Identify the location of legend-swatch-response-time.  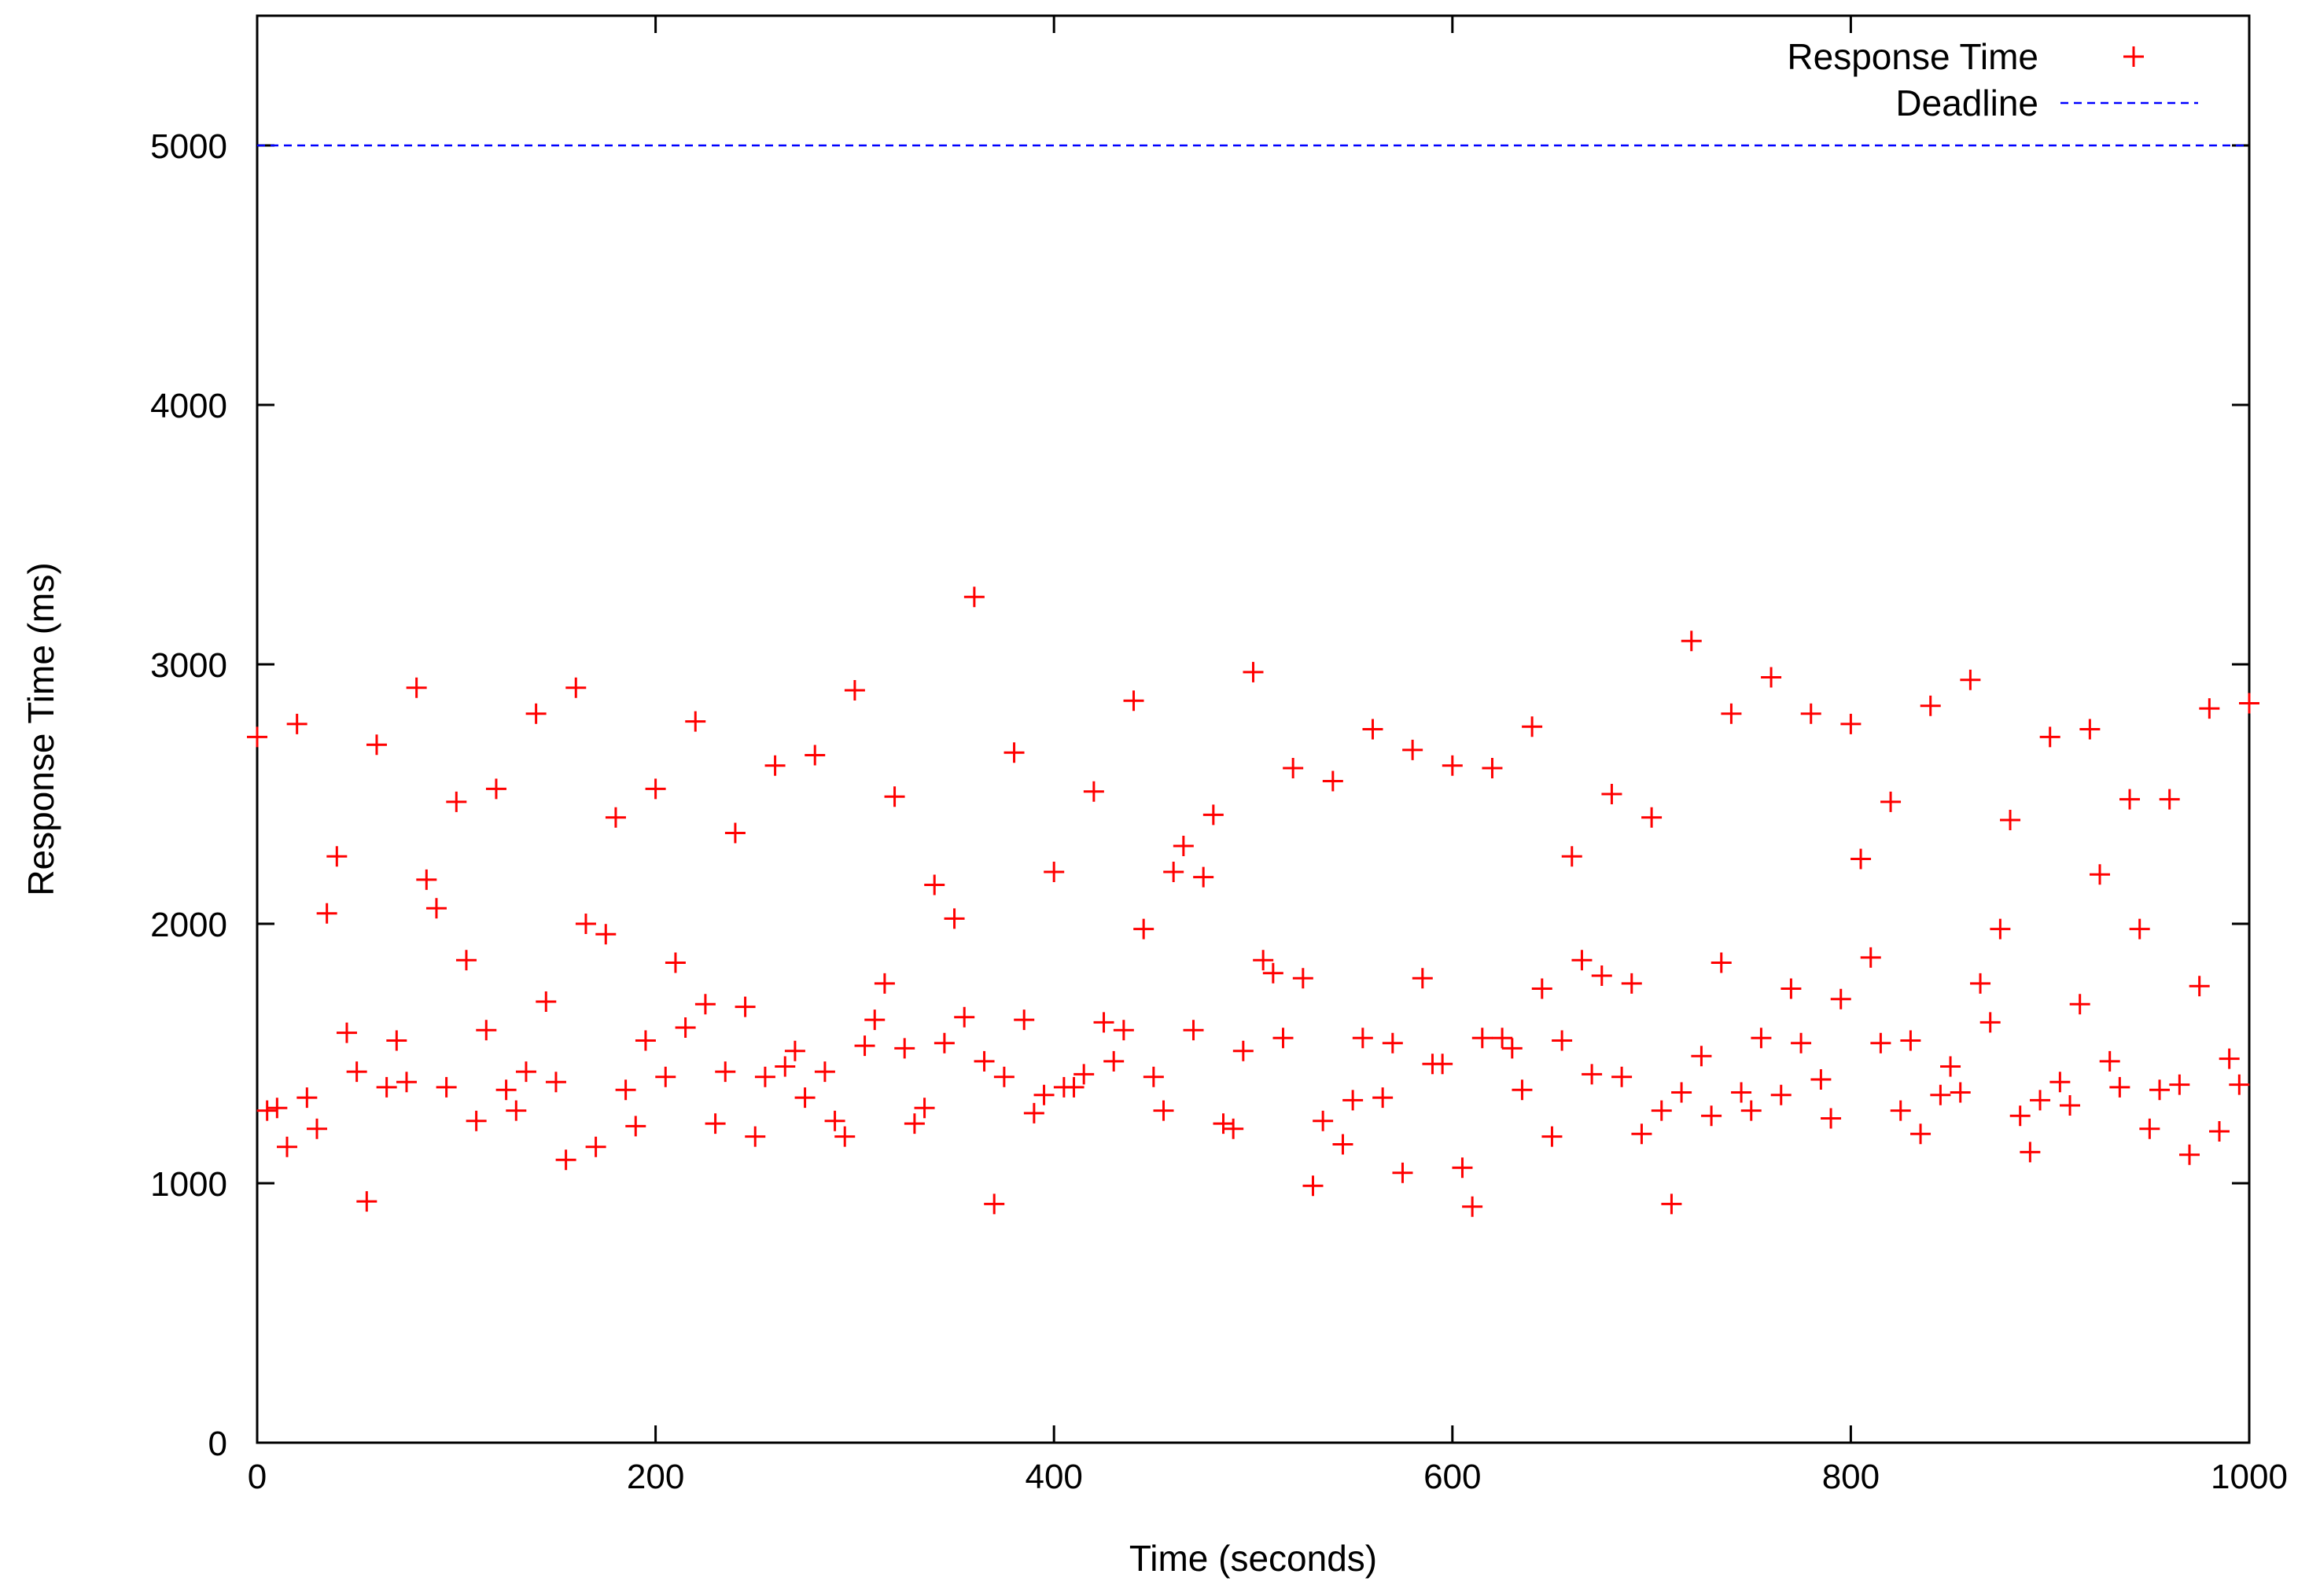
(2133, 57).